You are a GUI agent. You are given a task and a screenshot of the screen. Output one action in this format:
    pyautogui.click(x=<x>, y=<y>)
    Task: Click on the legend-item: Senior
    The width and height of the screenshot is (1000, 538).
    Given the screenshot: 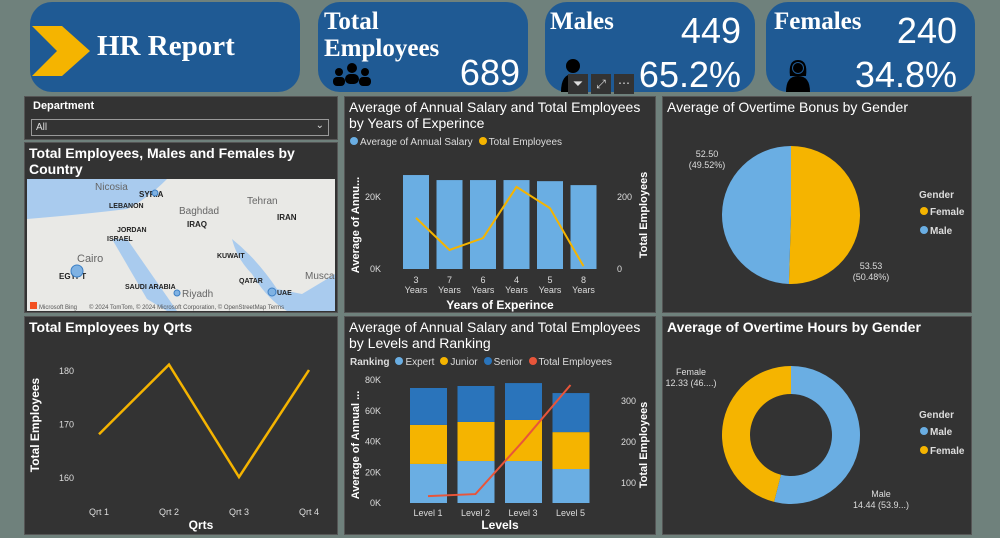 What is the action you would take?
    pyautogui.click(x=503, y=362)
    